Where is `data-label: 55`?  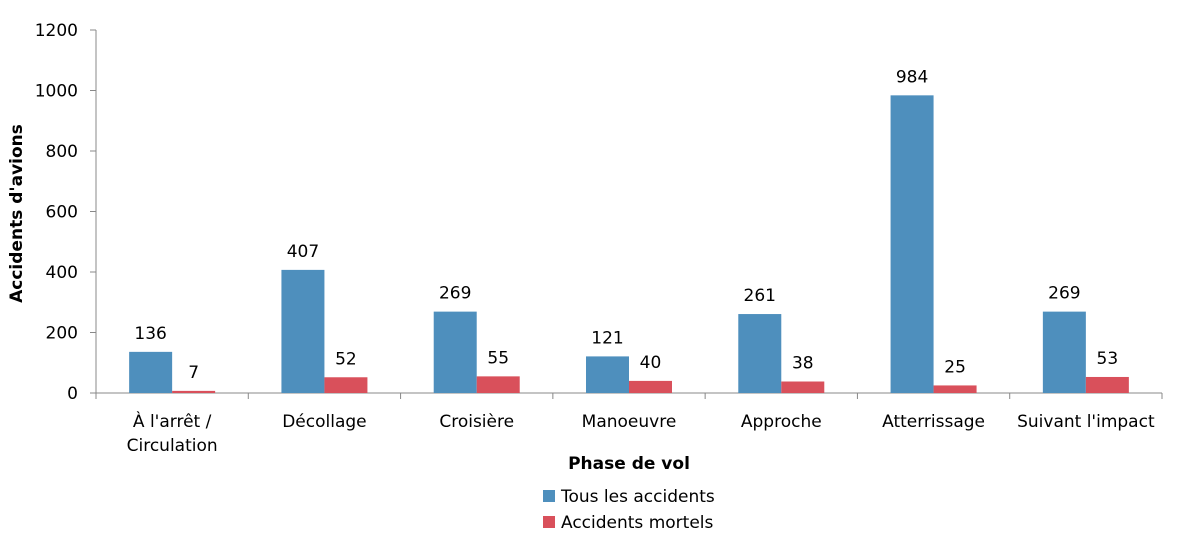
data-label: 55 is located at coordinates (498, 358).